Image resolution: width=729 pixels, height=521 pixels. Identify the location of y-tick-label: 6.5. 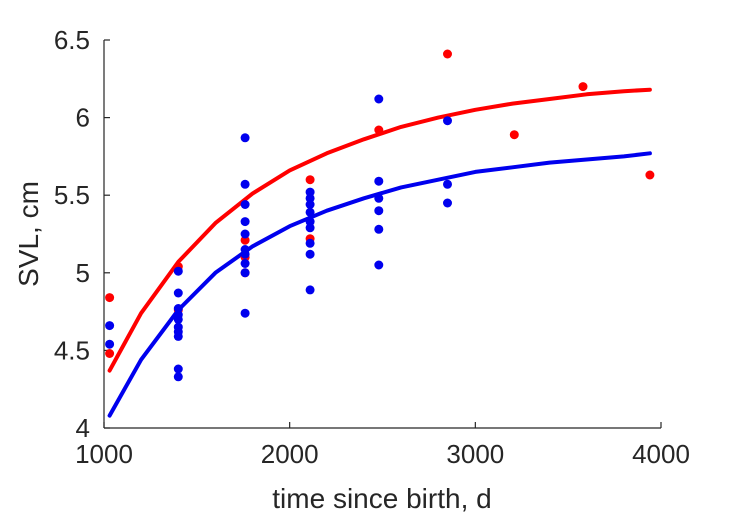
(72, 40).